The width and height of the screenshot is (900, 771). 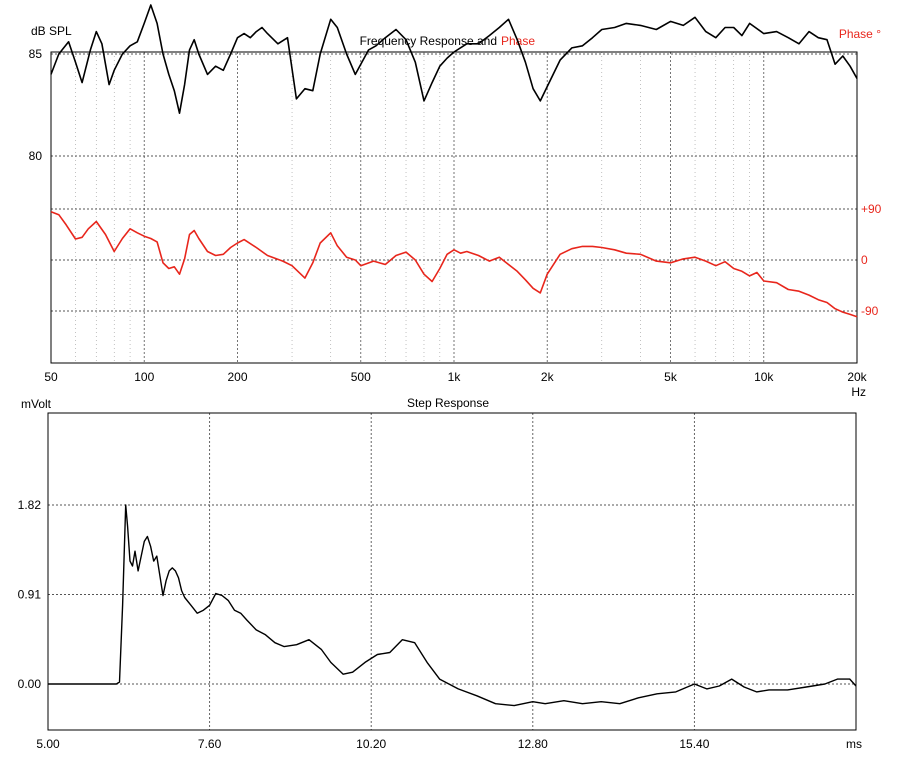 I want to click on st-x-tick-label: 12.80, so click(x=533, y=744).